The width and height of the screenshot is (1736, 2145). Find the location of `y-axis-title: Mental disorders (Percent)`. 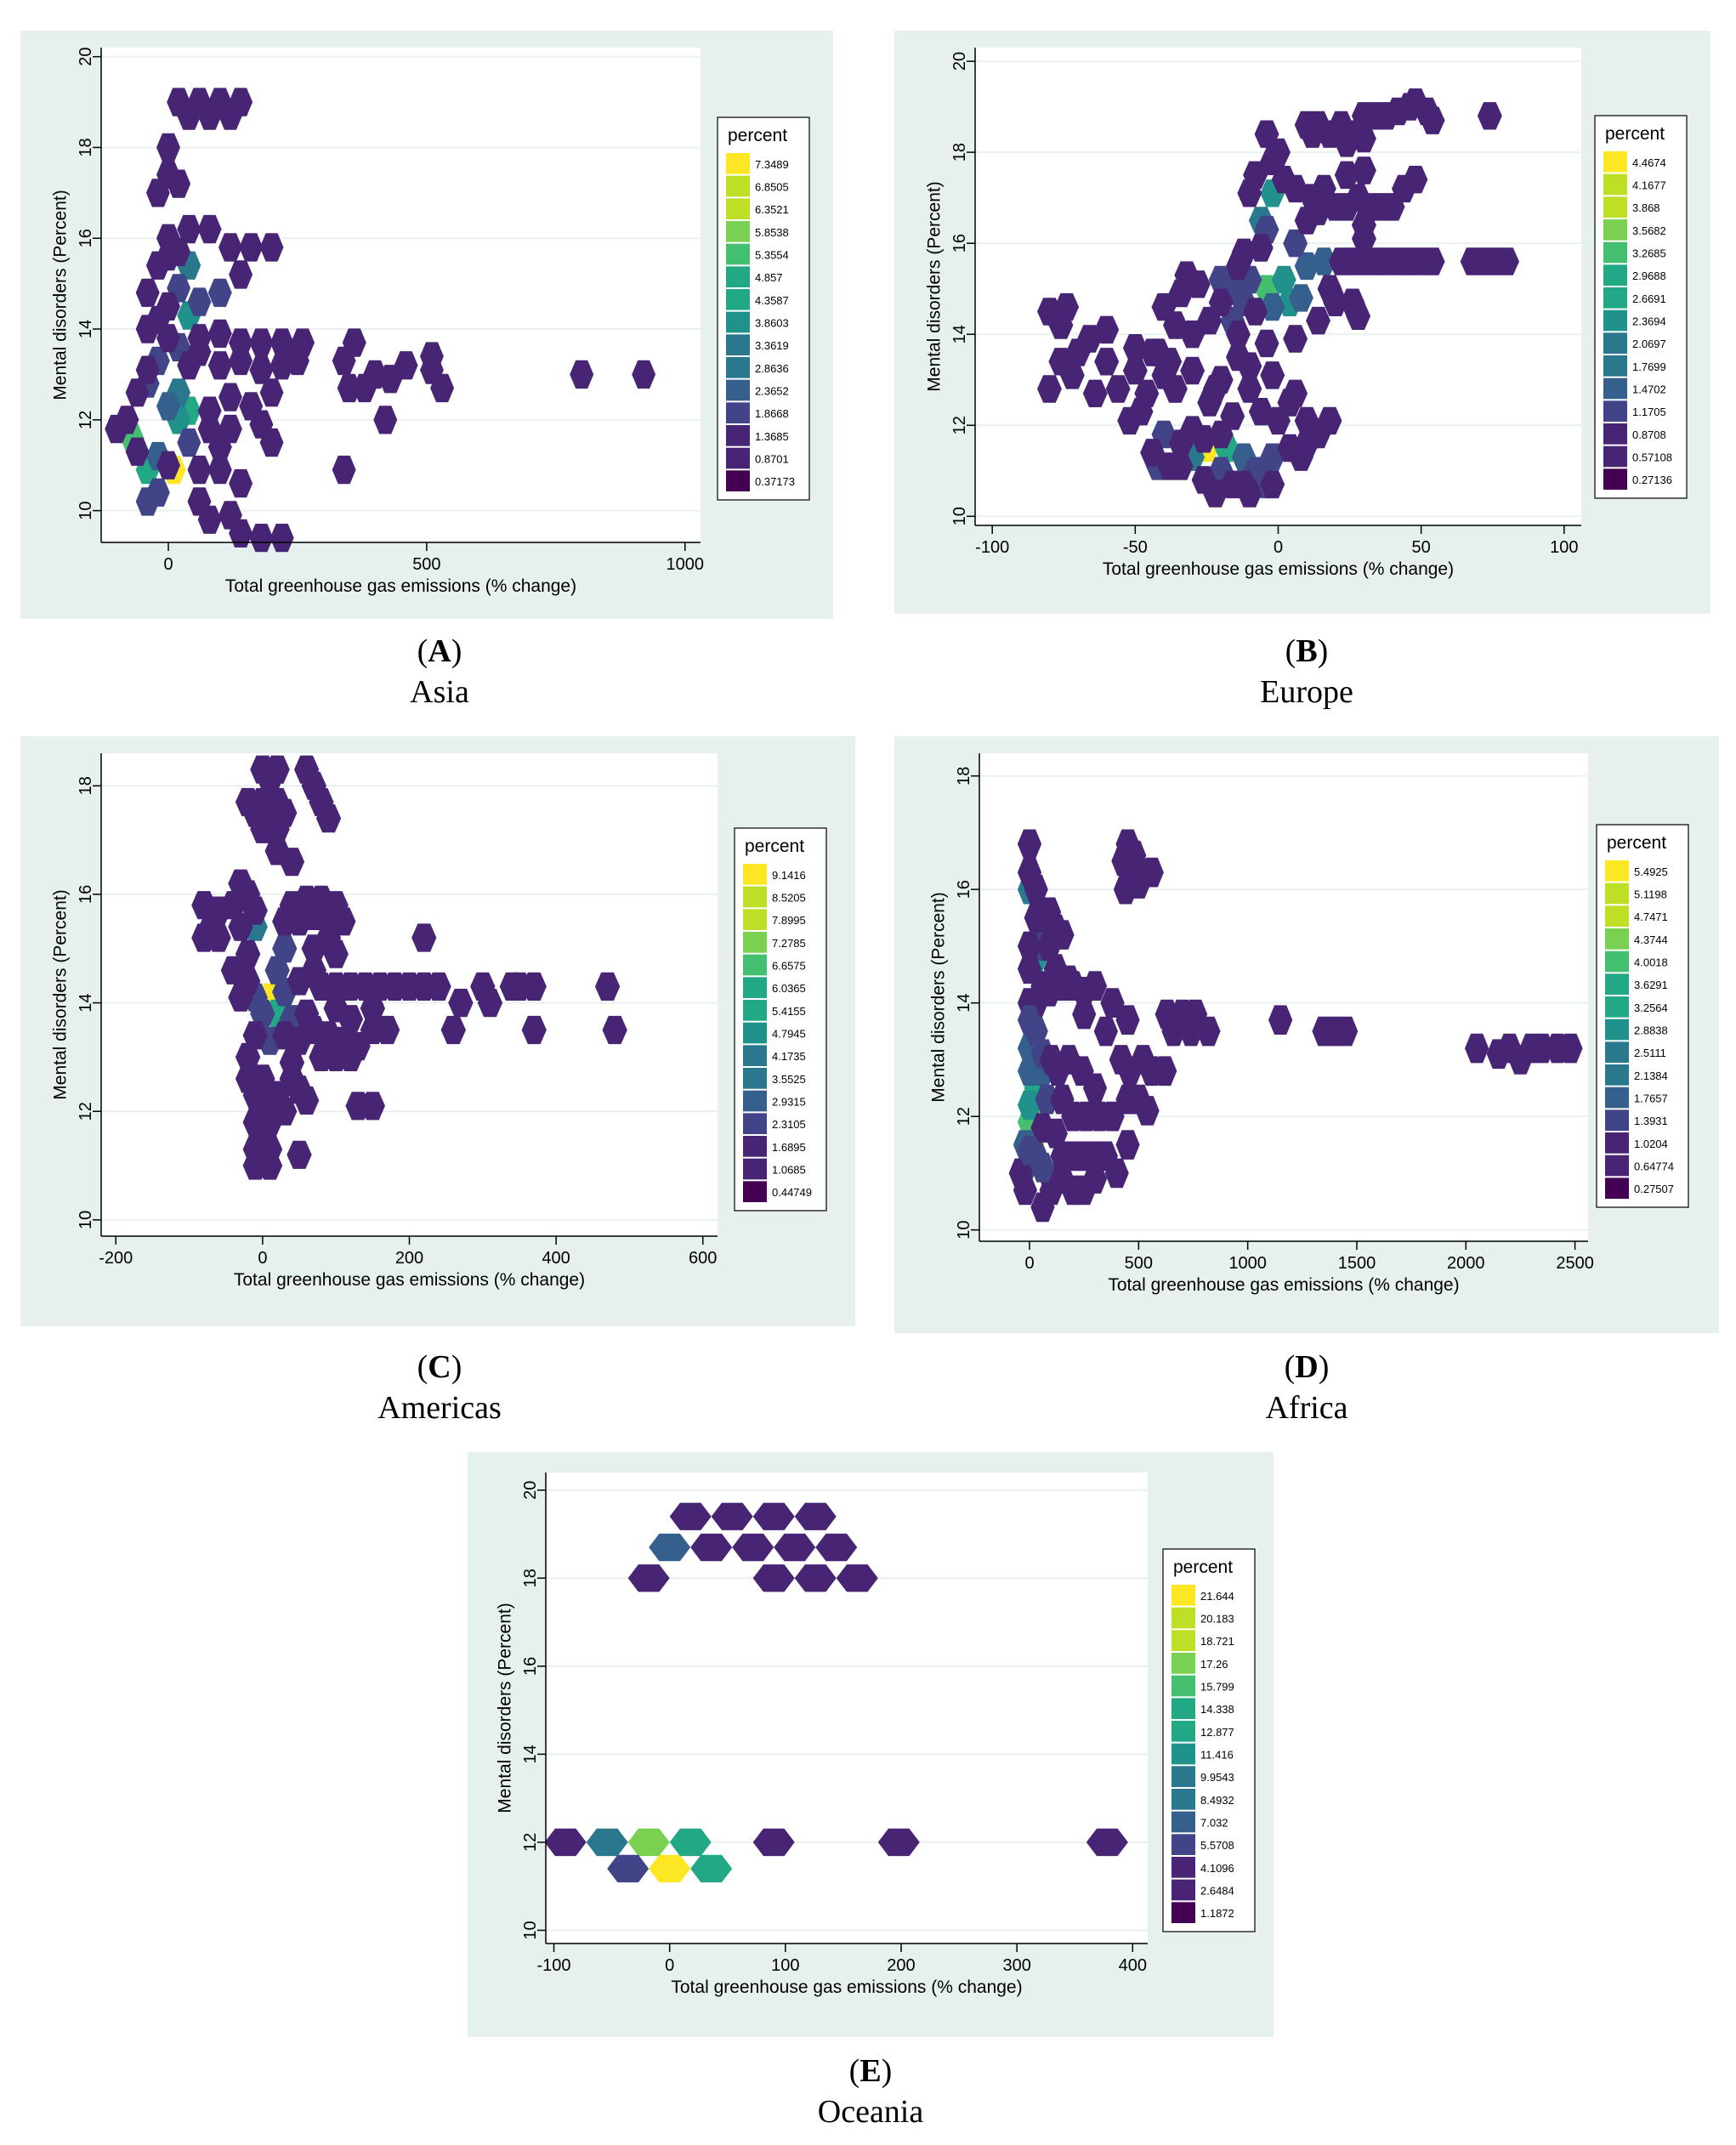

y-axis-title: Mental disorders (Percent) is located at coordinates (61, 295).